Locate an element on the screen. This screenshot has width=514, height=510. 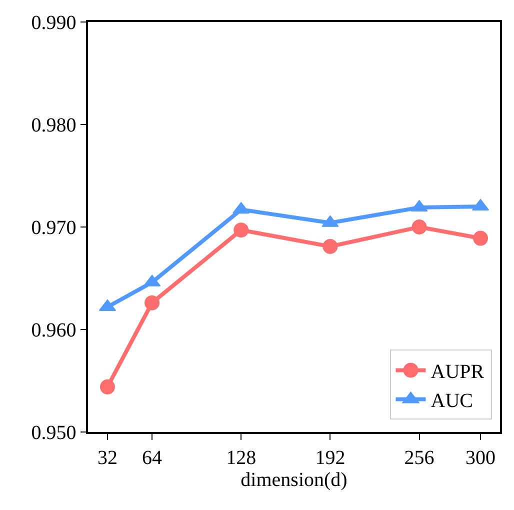
y-tick-label: 0.980 is located at coordinates (53, 125).